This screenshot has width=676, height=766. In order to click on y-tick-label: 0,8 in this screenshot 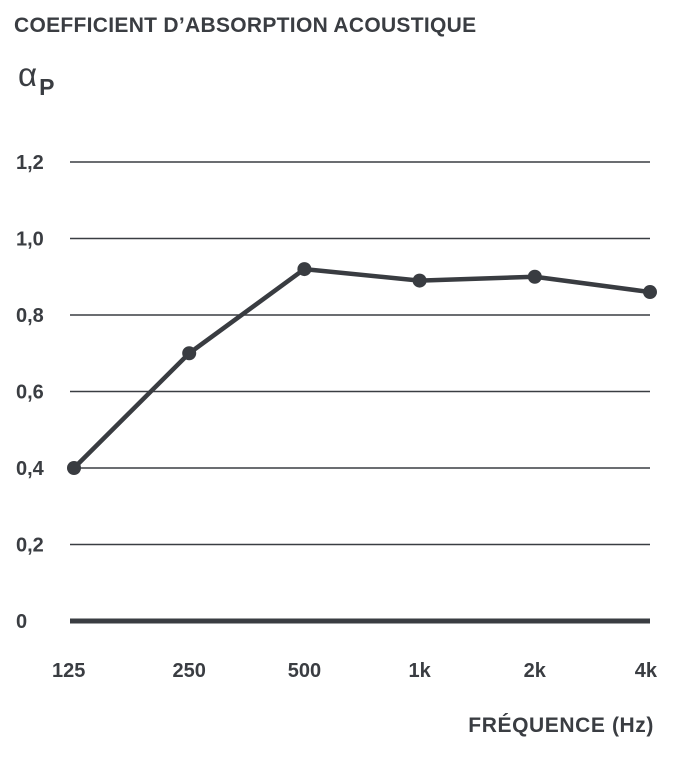, I will do `click(30, 316)`.